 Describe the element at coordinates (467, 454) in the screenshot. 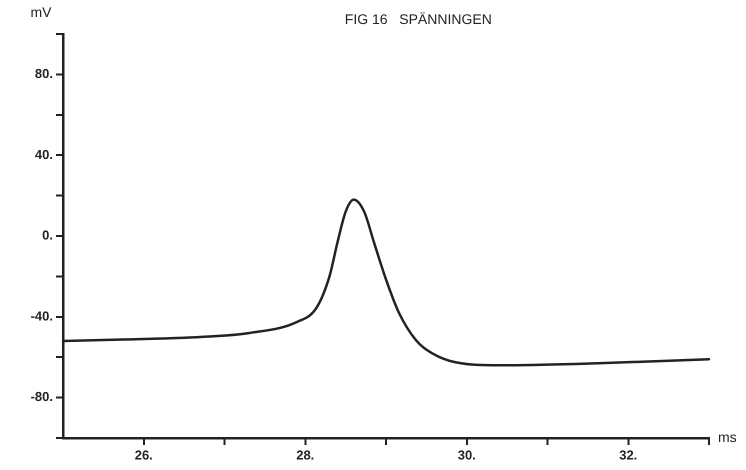

I see `x-tick-label: 30.` at that location.